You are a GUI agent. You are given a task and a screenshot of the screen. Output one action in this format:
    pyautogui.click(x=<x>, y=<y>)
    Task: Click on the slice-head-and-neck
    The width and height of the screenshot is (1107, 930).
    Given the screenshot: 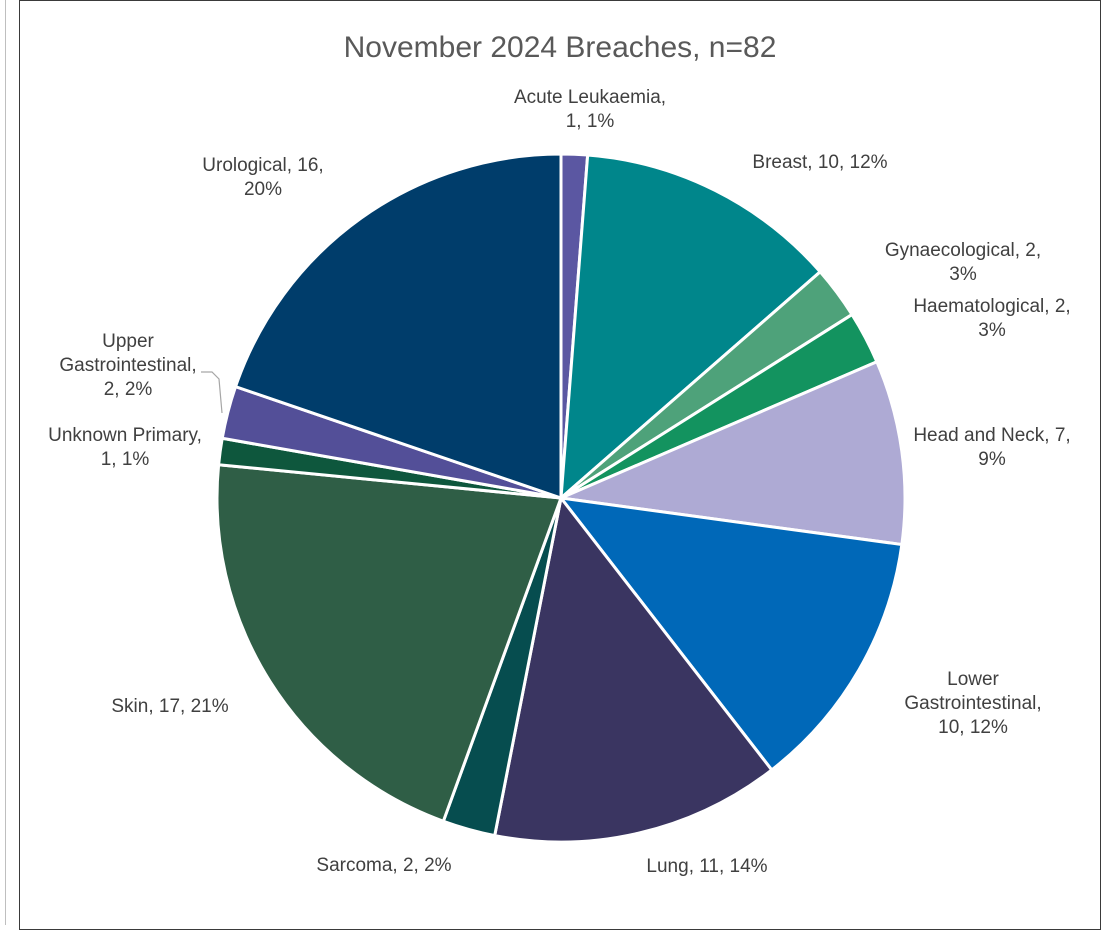 What is the action you would take?
    pyautogui.click(x=733, y=453)
    